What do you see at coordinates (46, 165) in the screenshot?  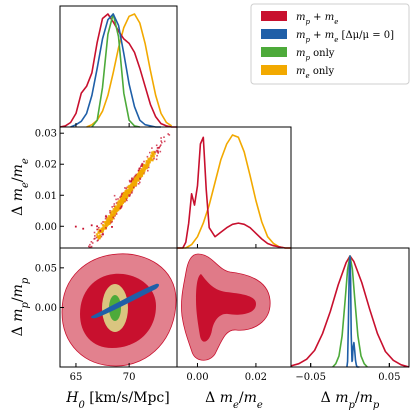 I see `y-axis-dme-tick-label: 0.02` at bounding box center [46, 165].